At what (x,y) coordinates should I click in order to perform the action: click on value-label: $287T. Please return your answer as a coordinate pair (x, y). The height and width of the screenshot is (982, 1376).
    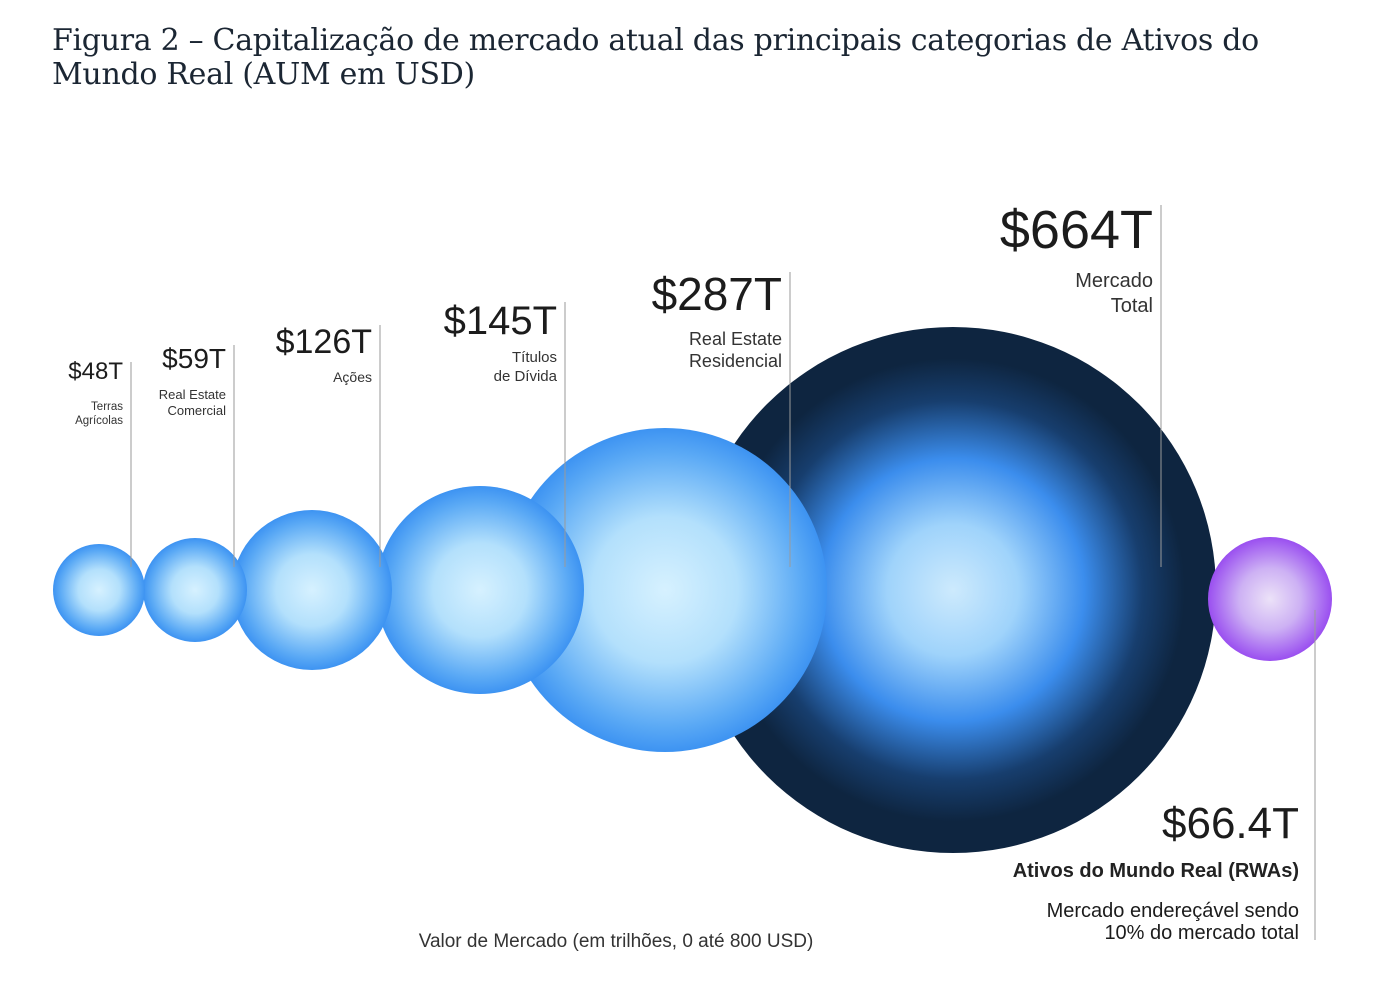
    Looking at the image, I should click on (717, 294).